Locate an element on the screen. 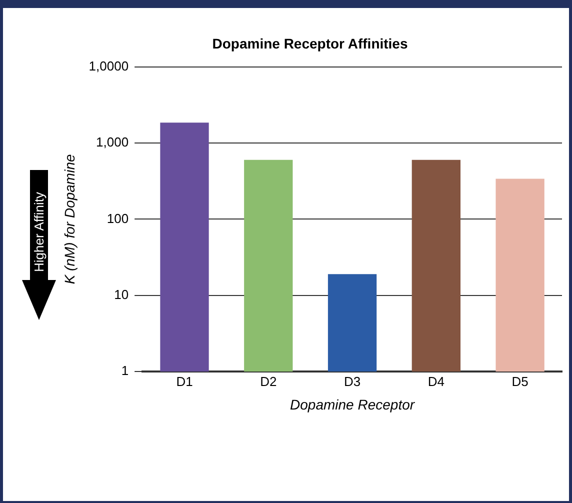 The image size is (572, 503). x-axis-title: Dopamine Receptor is located at coordinates (353, 404).